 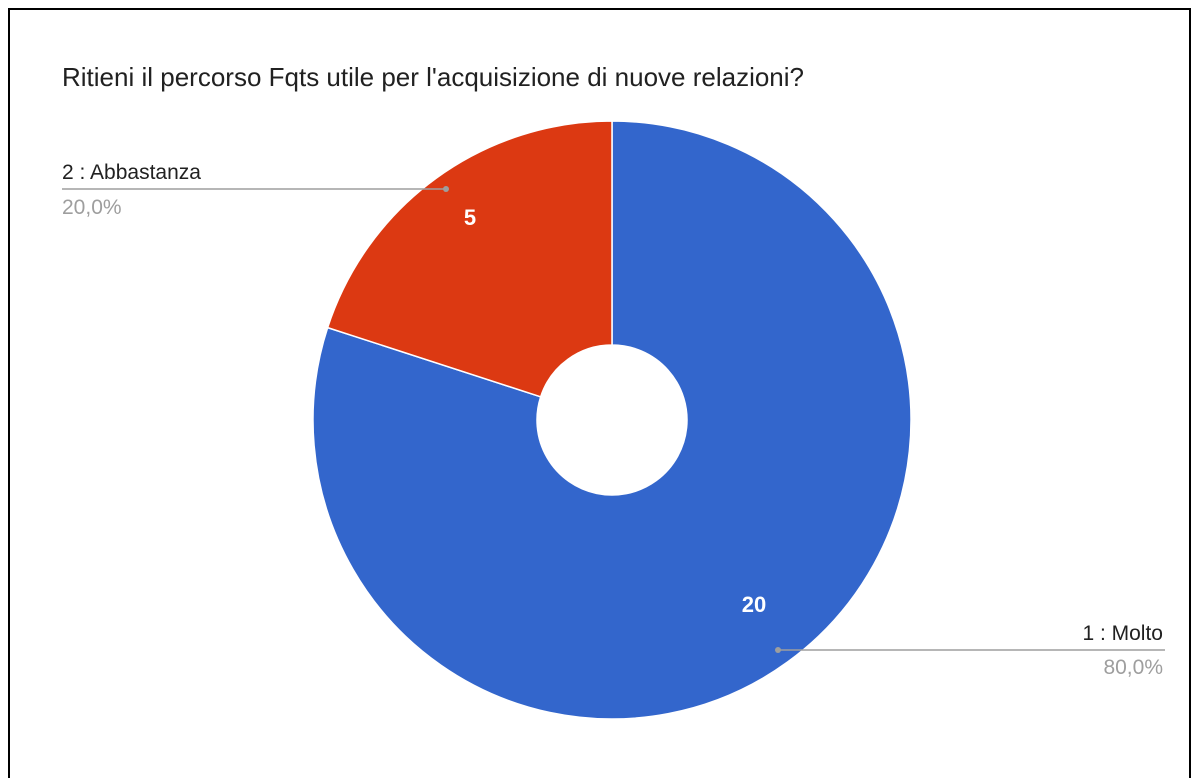 I want to click on legend-percent-2: 20,0%, so click(x=92, y=207).